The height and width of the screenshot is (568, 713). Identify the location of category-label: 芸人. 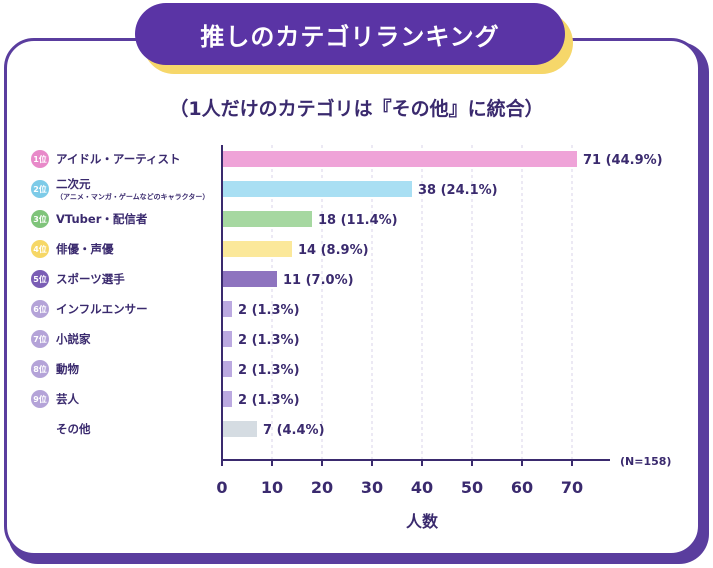
(67, 399).